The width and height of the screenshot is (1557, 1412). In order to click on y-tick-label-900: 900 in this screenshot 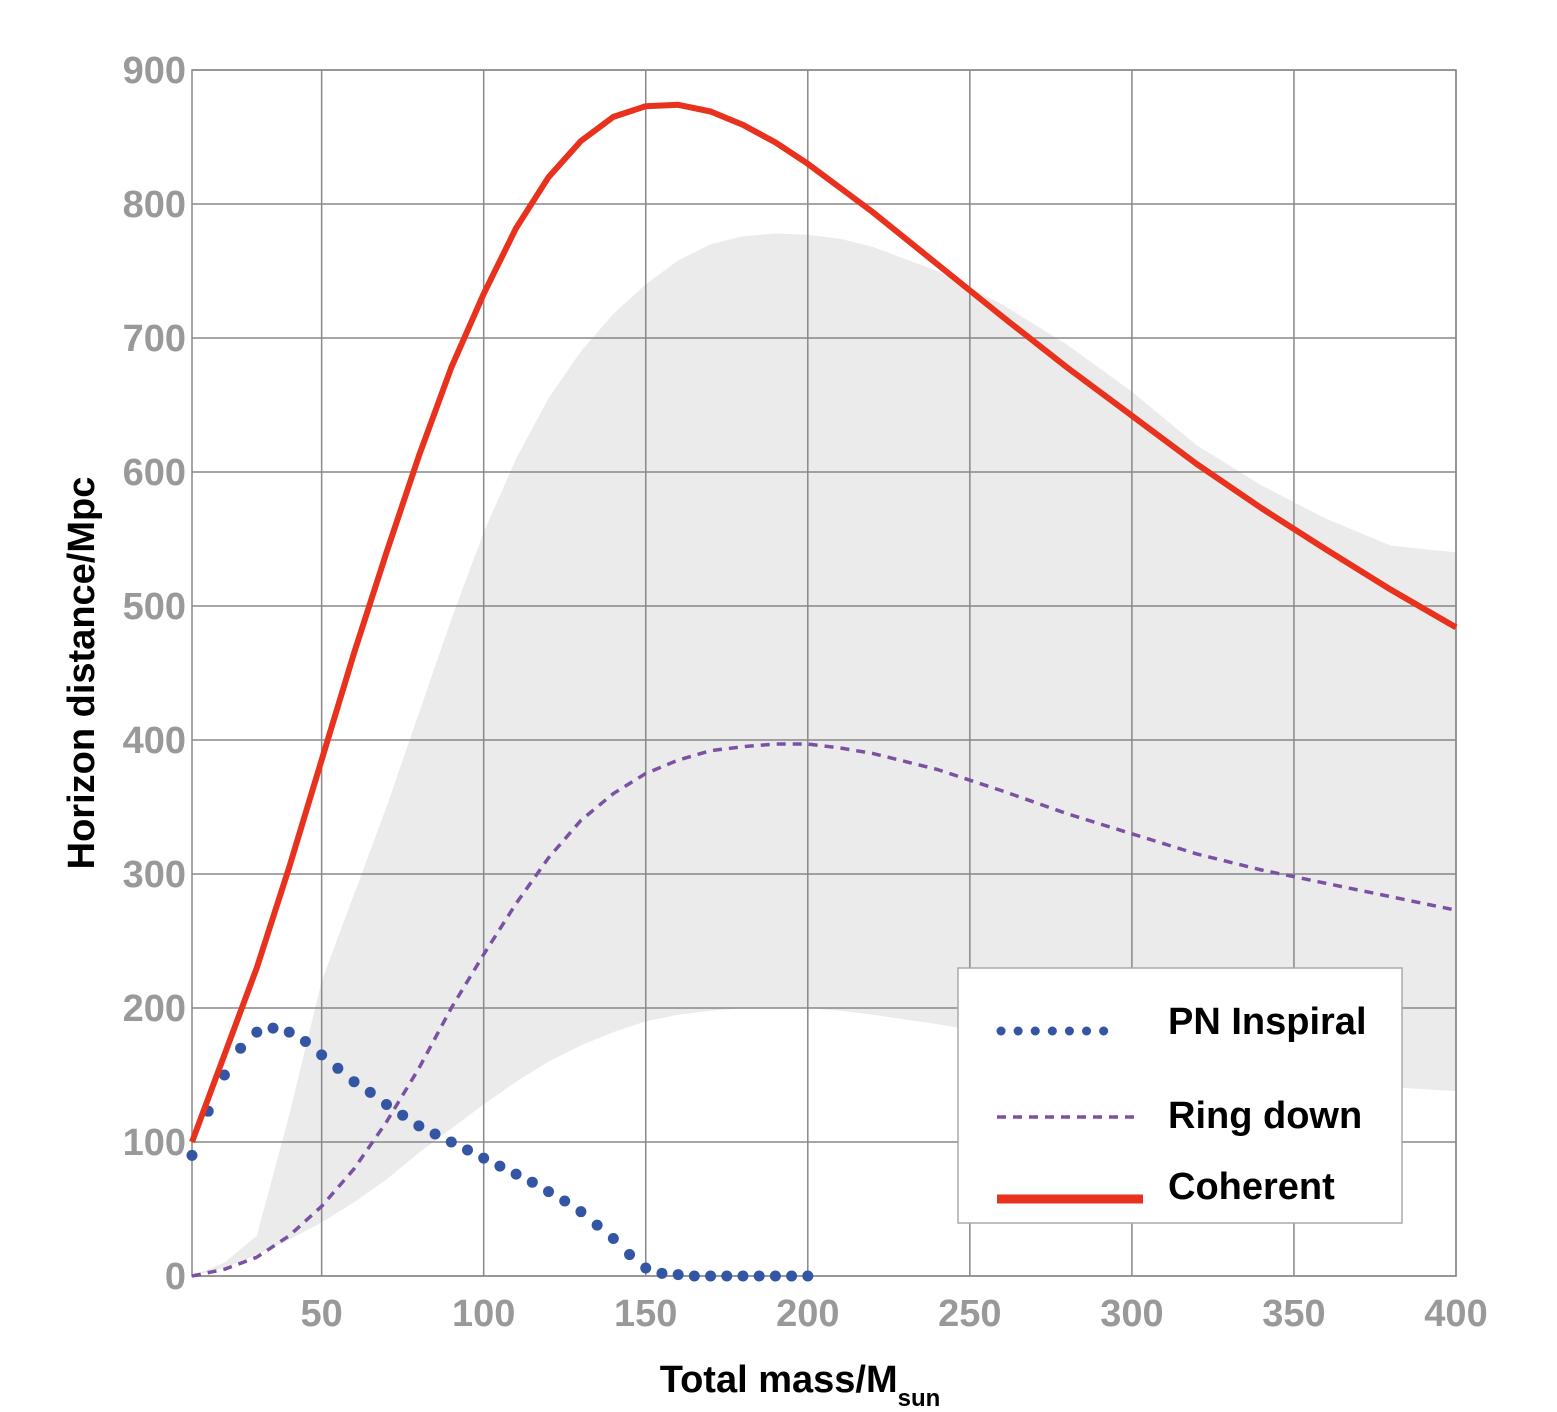, I will do `click(154, 71)`.